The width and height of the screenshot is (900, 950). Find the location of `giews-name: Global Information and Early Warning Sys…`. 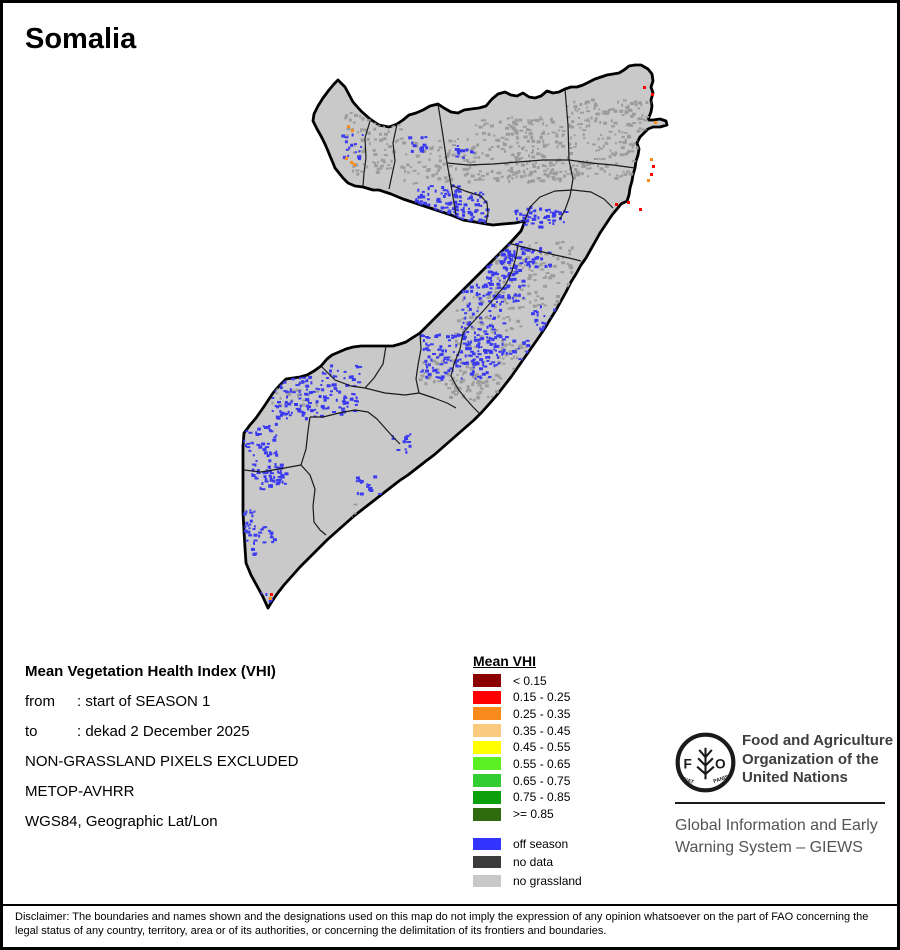

giews-name: Global Information and Early Warning Sys… is located at coordinates (776, 836).